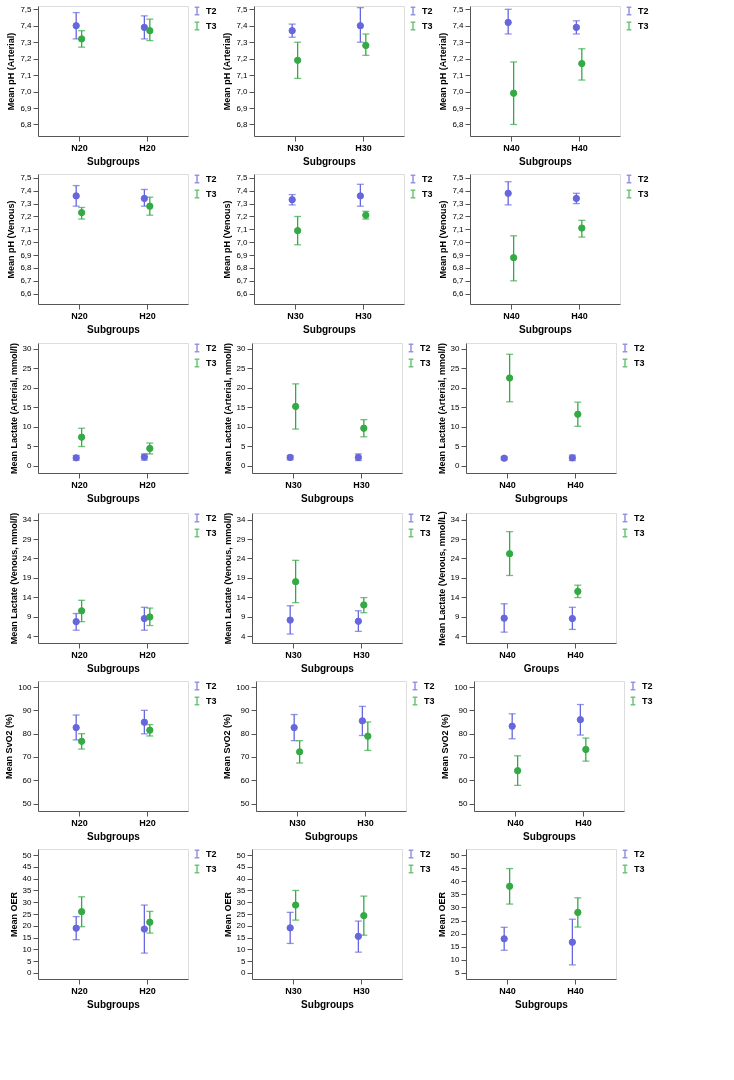  I want to click on y-tick-label: 15, so click(455, 947).